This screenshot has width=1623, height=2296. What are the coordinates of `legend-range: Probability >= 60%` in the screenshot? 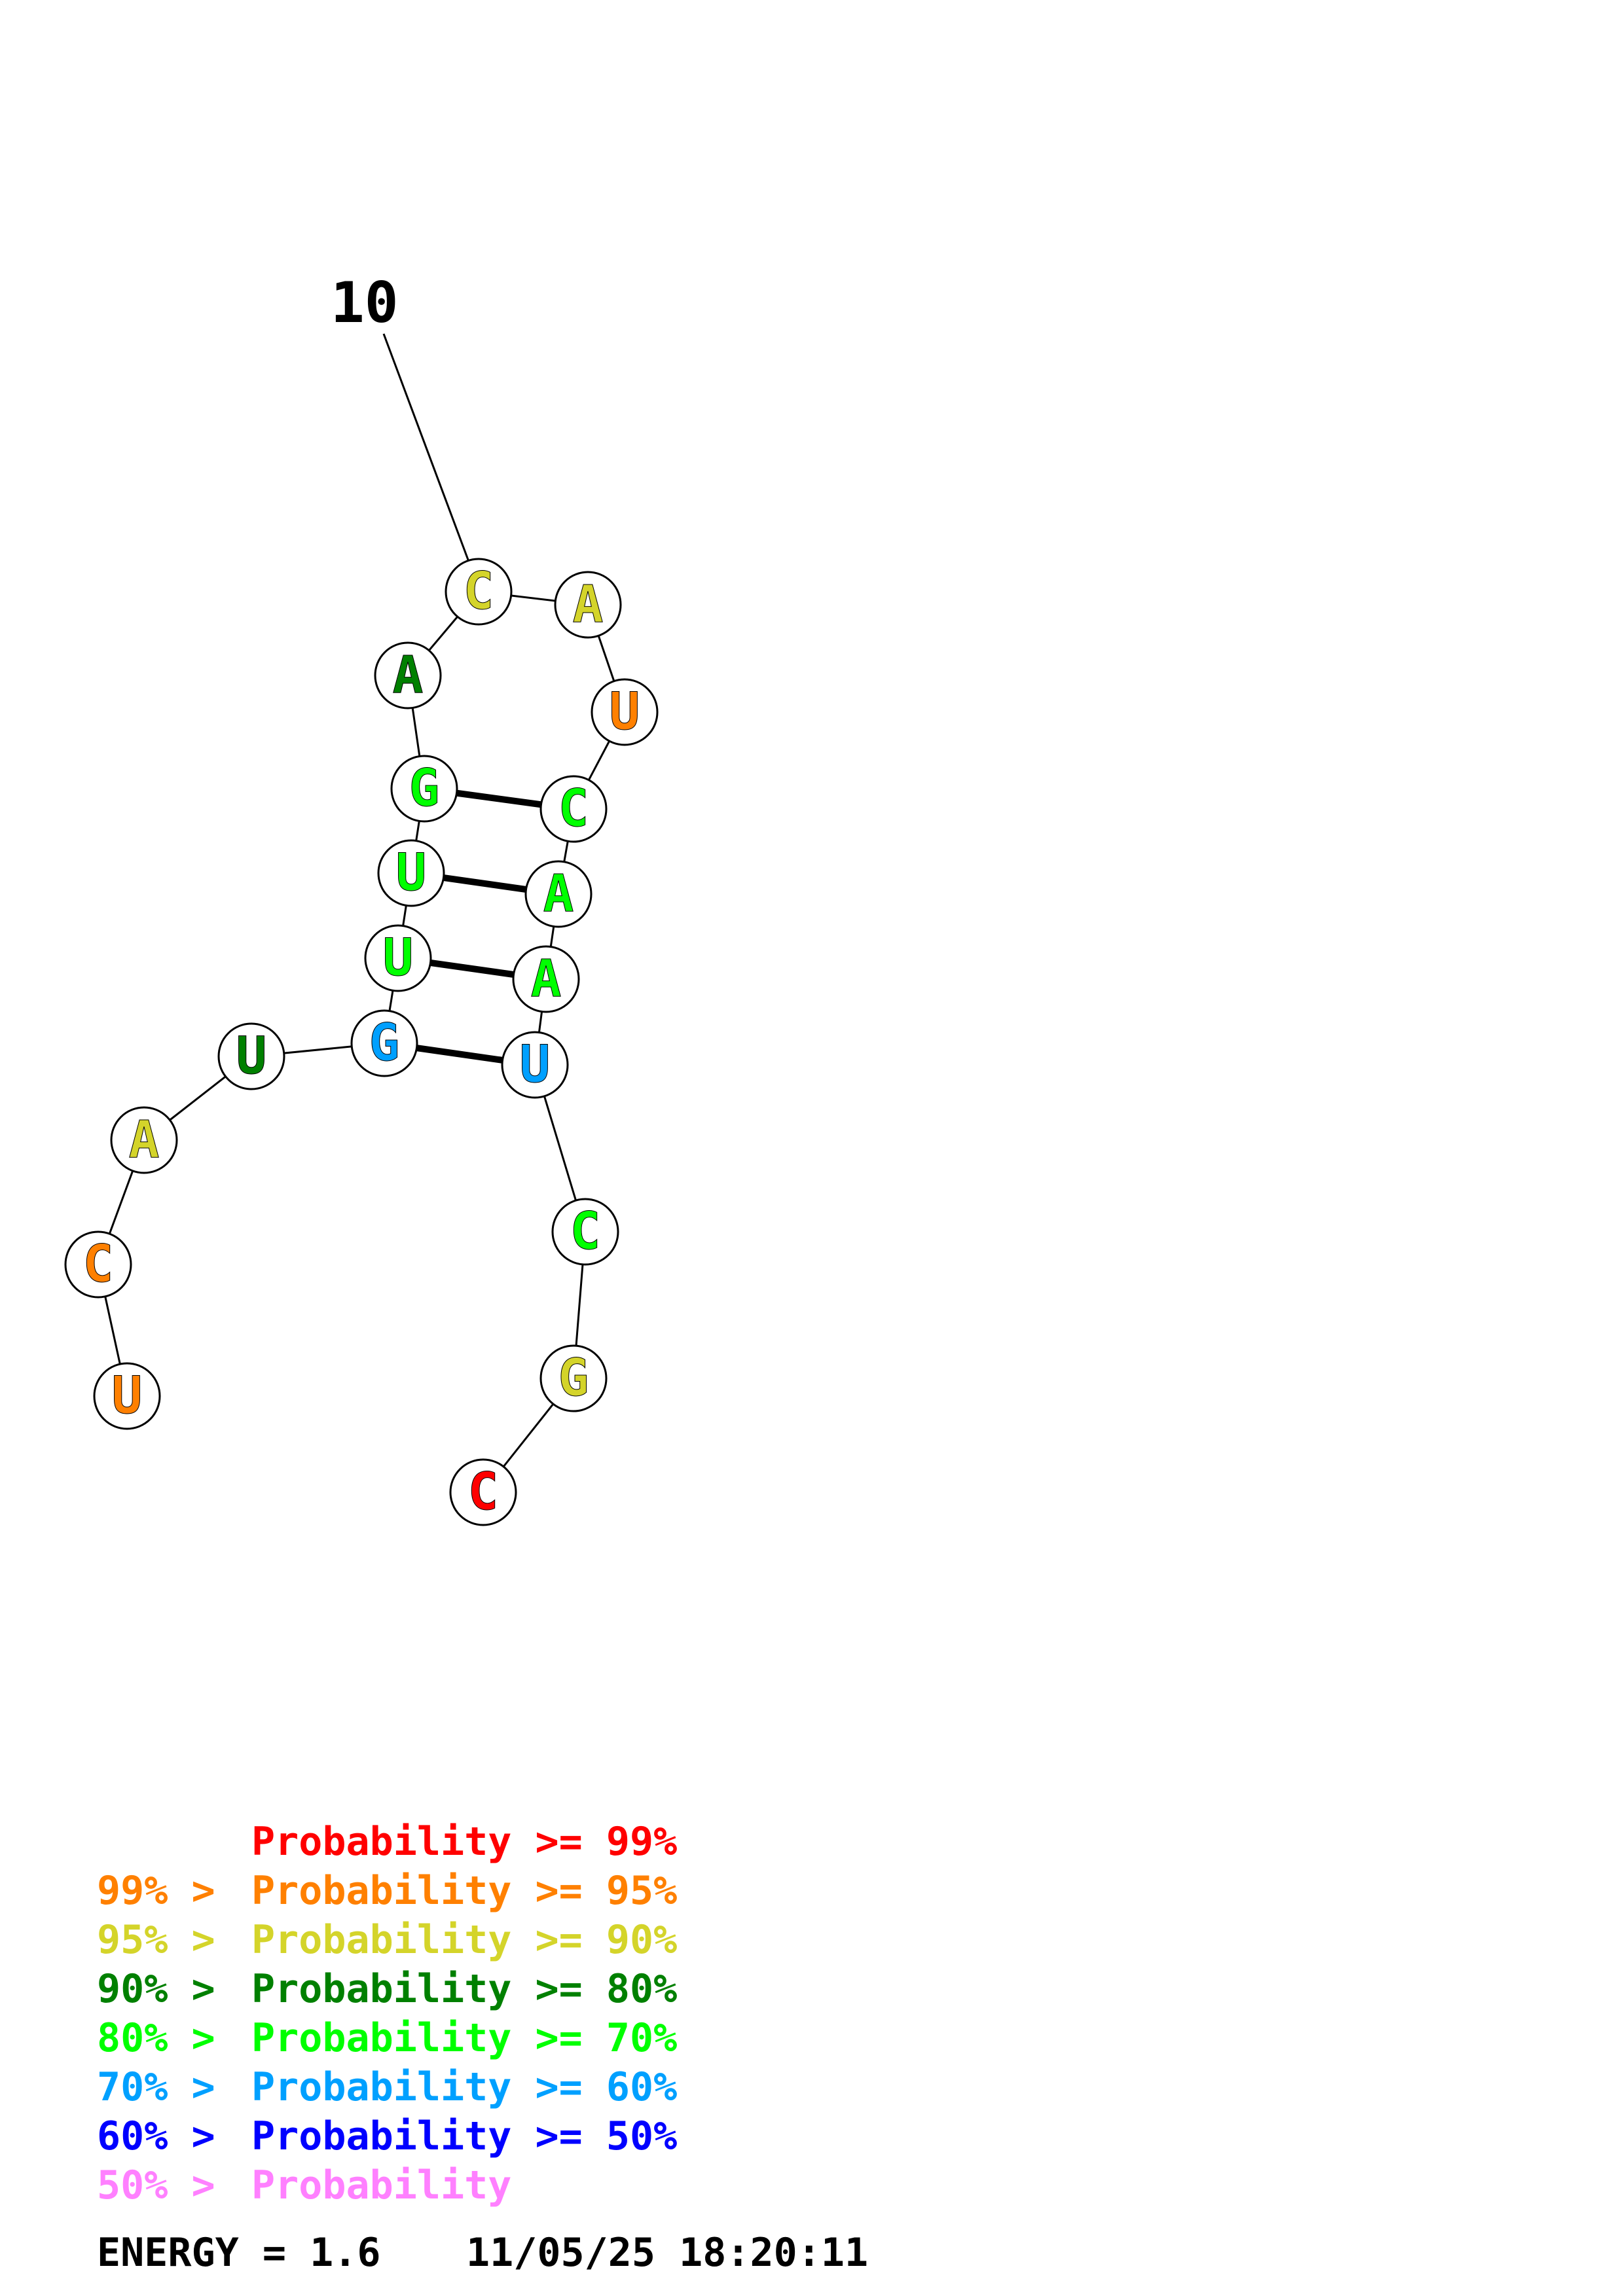 It's located at (464, 2087).